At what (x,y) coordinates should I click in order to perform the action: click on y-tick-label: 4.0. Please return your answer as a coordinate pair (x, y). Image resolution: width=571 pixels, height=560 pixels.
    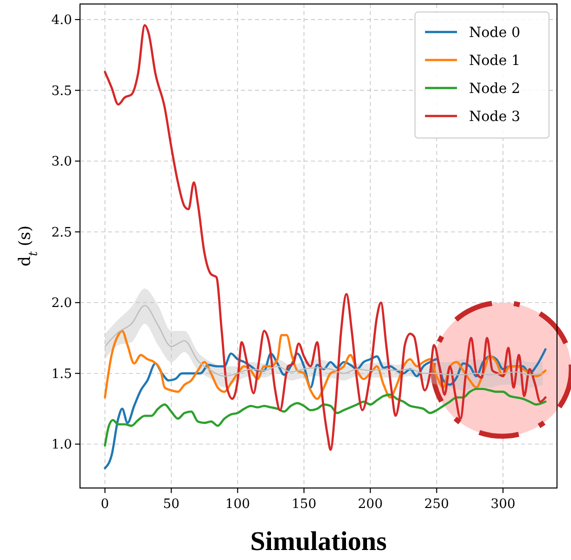
    Looking at the image, I should click on (61, 20).